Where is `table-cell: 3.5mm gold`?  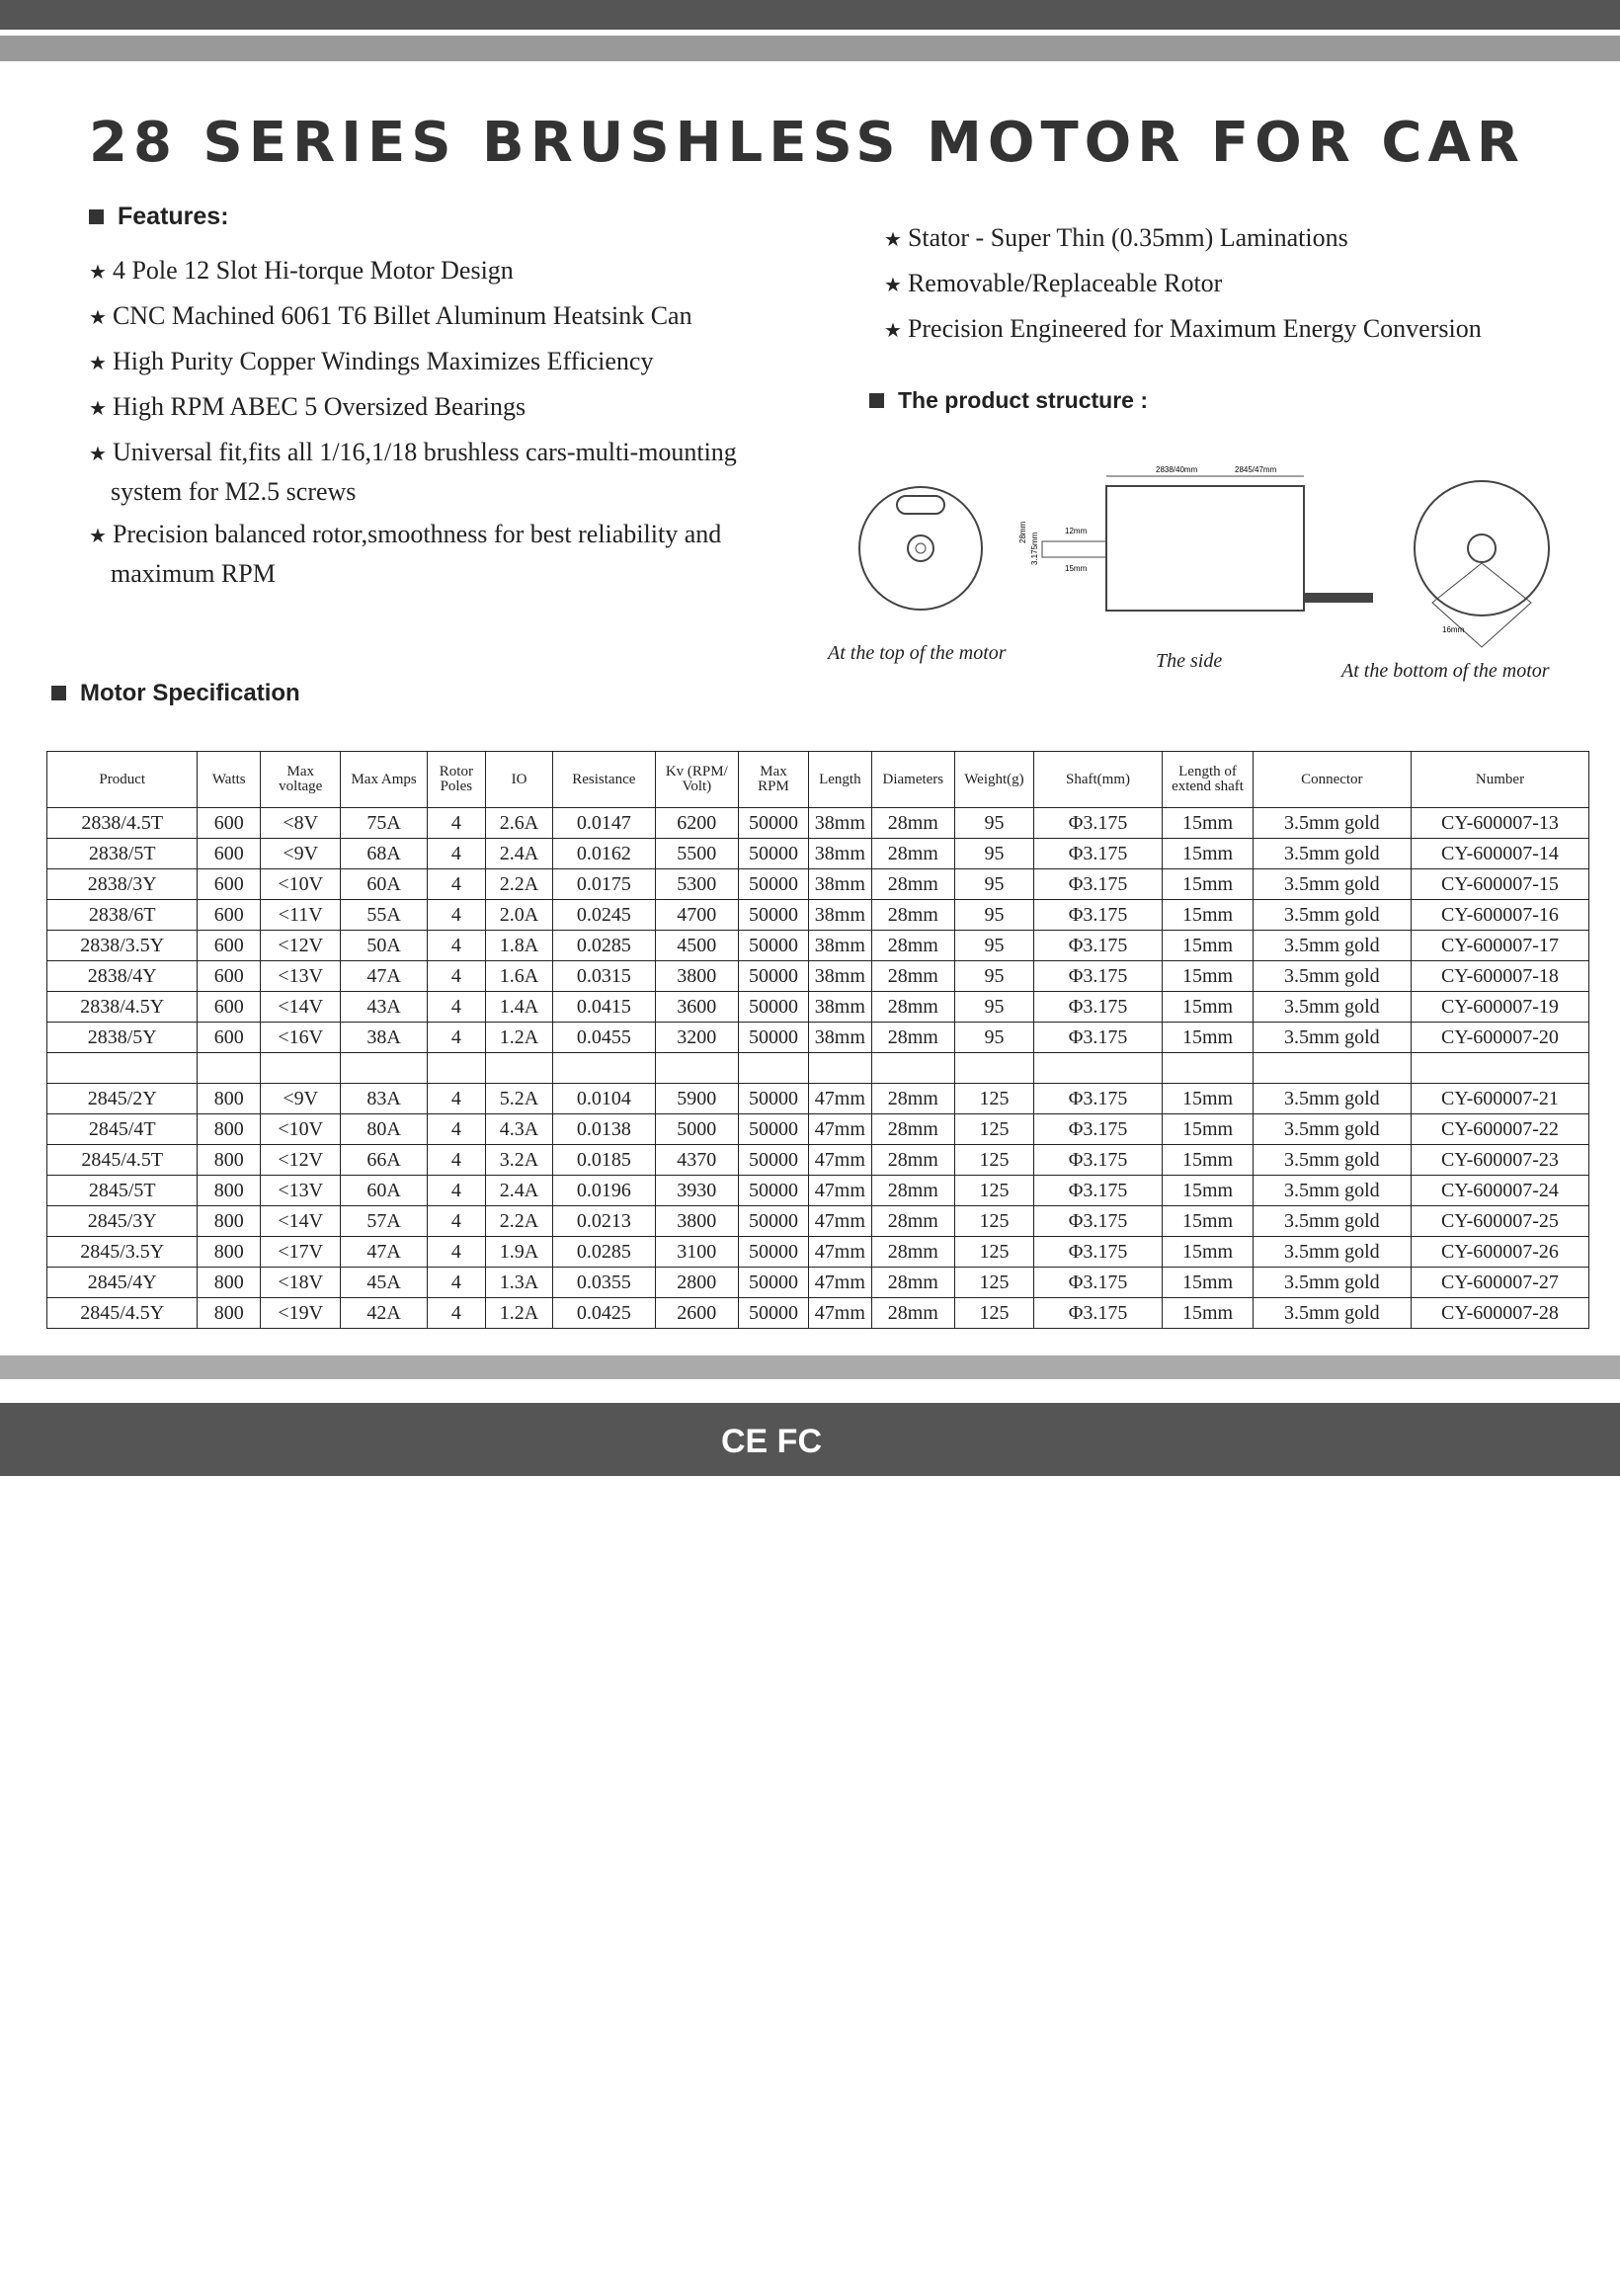 table-cell: 3.5mm gold is located at coordinates (1332, 823).